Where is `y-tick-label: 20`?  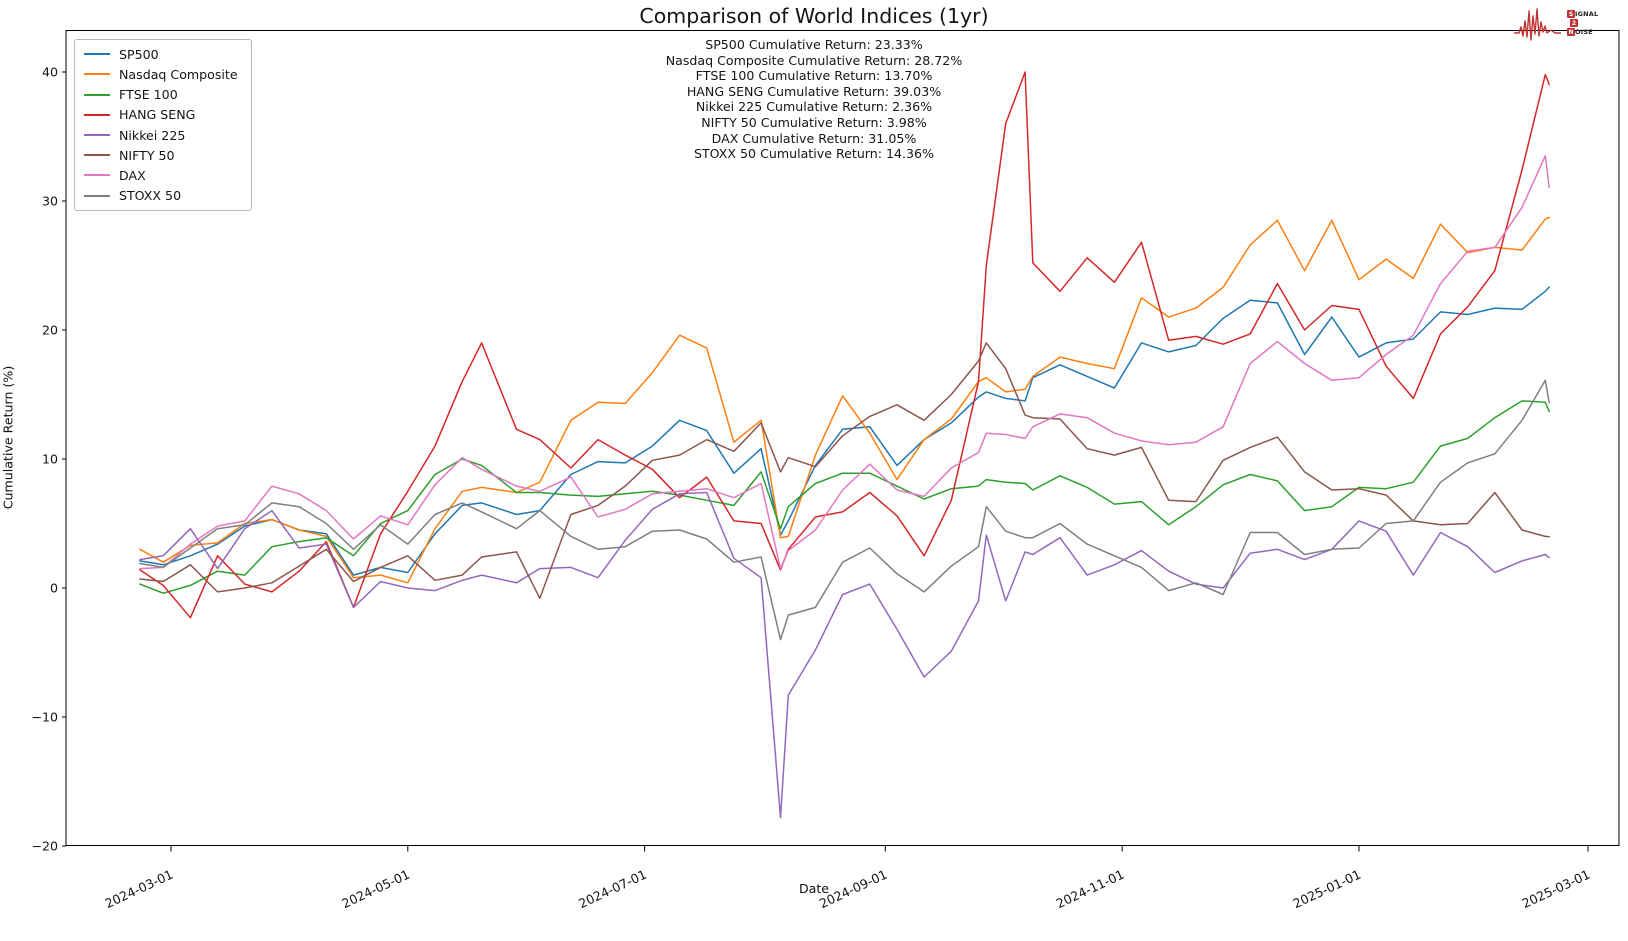 y-tick-label: 20 is located at coordinates (50, 329).